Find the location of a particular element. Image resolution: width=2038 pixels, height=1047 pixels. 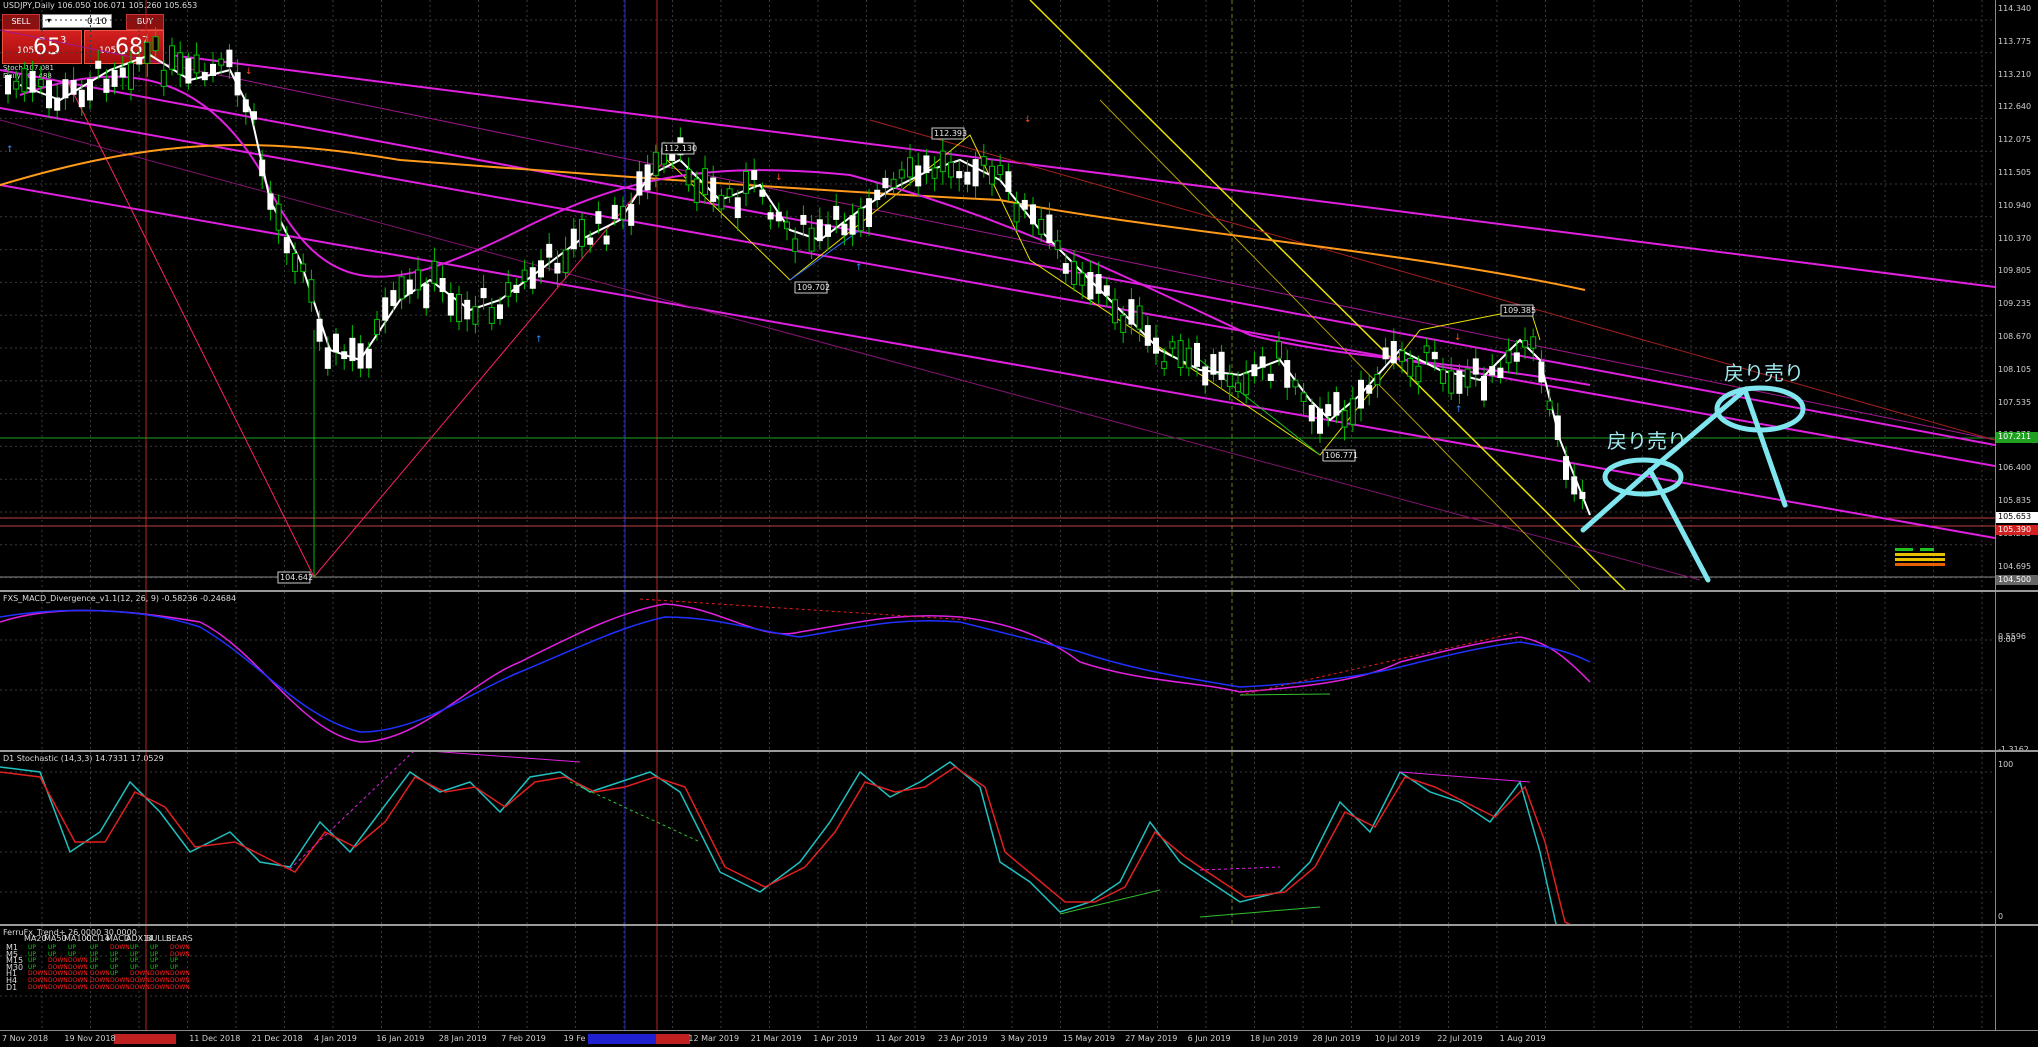

trend-header: CCI14 is located at coordinates (98, 938).